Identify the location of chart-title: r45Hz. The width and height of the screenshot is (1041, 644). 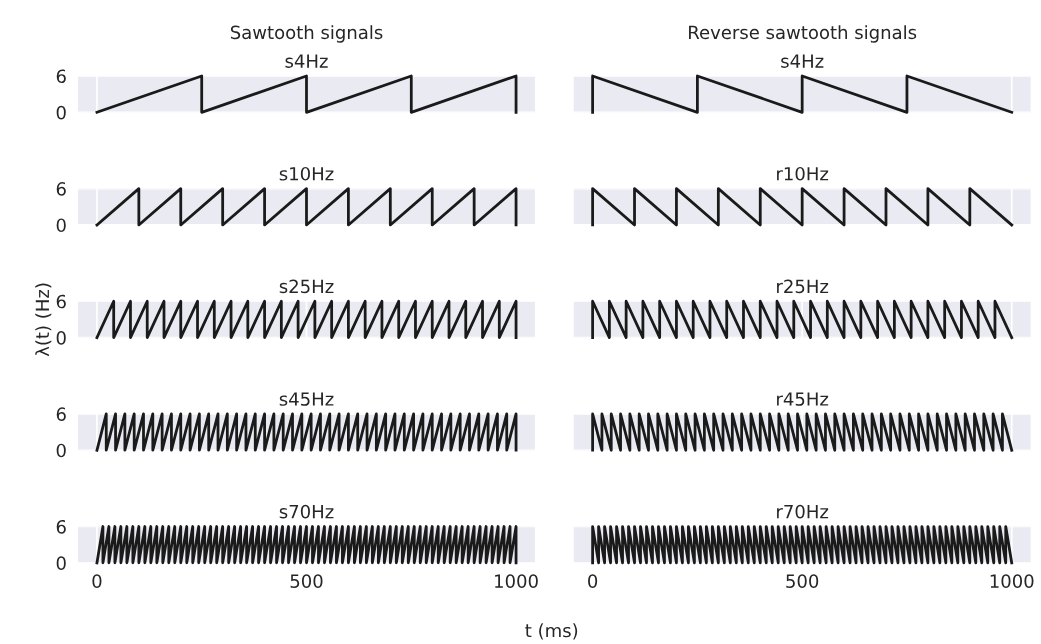
(803, 399).